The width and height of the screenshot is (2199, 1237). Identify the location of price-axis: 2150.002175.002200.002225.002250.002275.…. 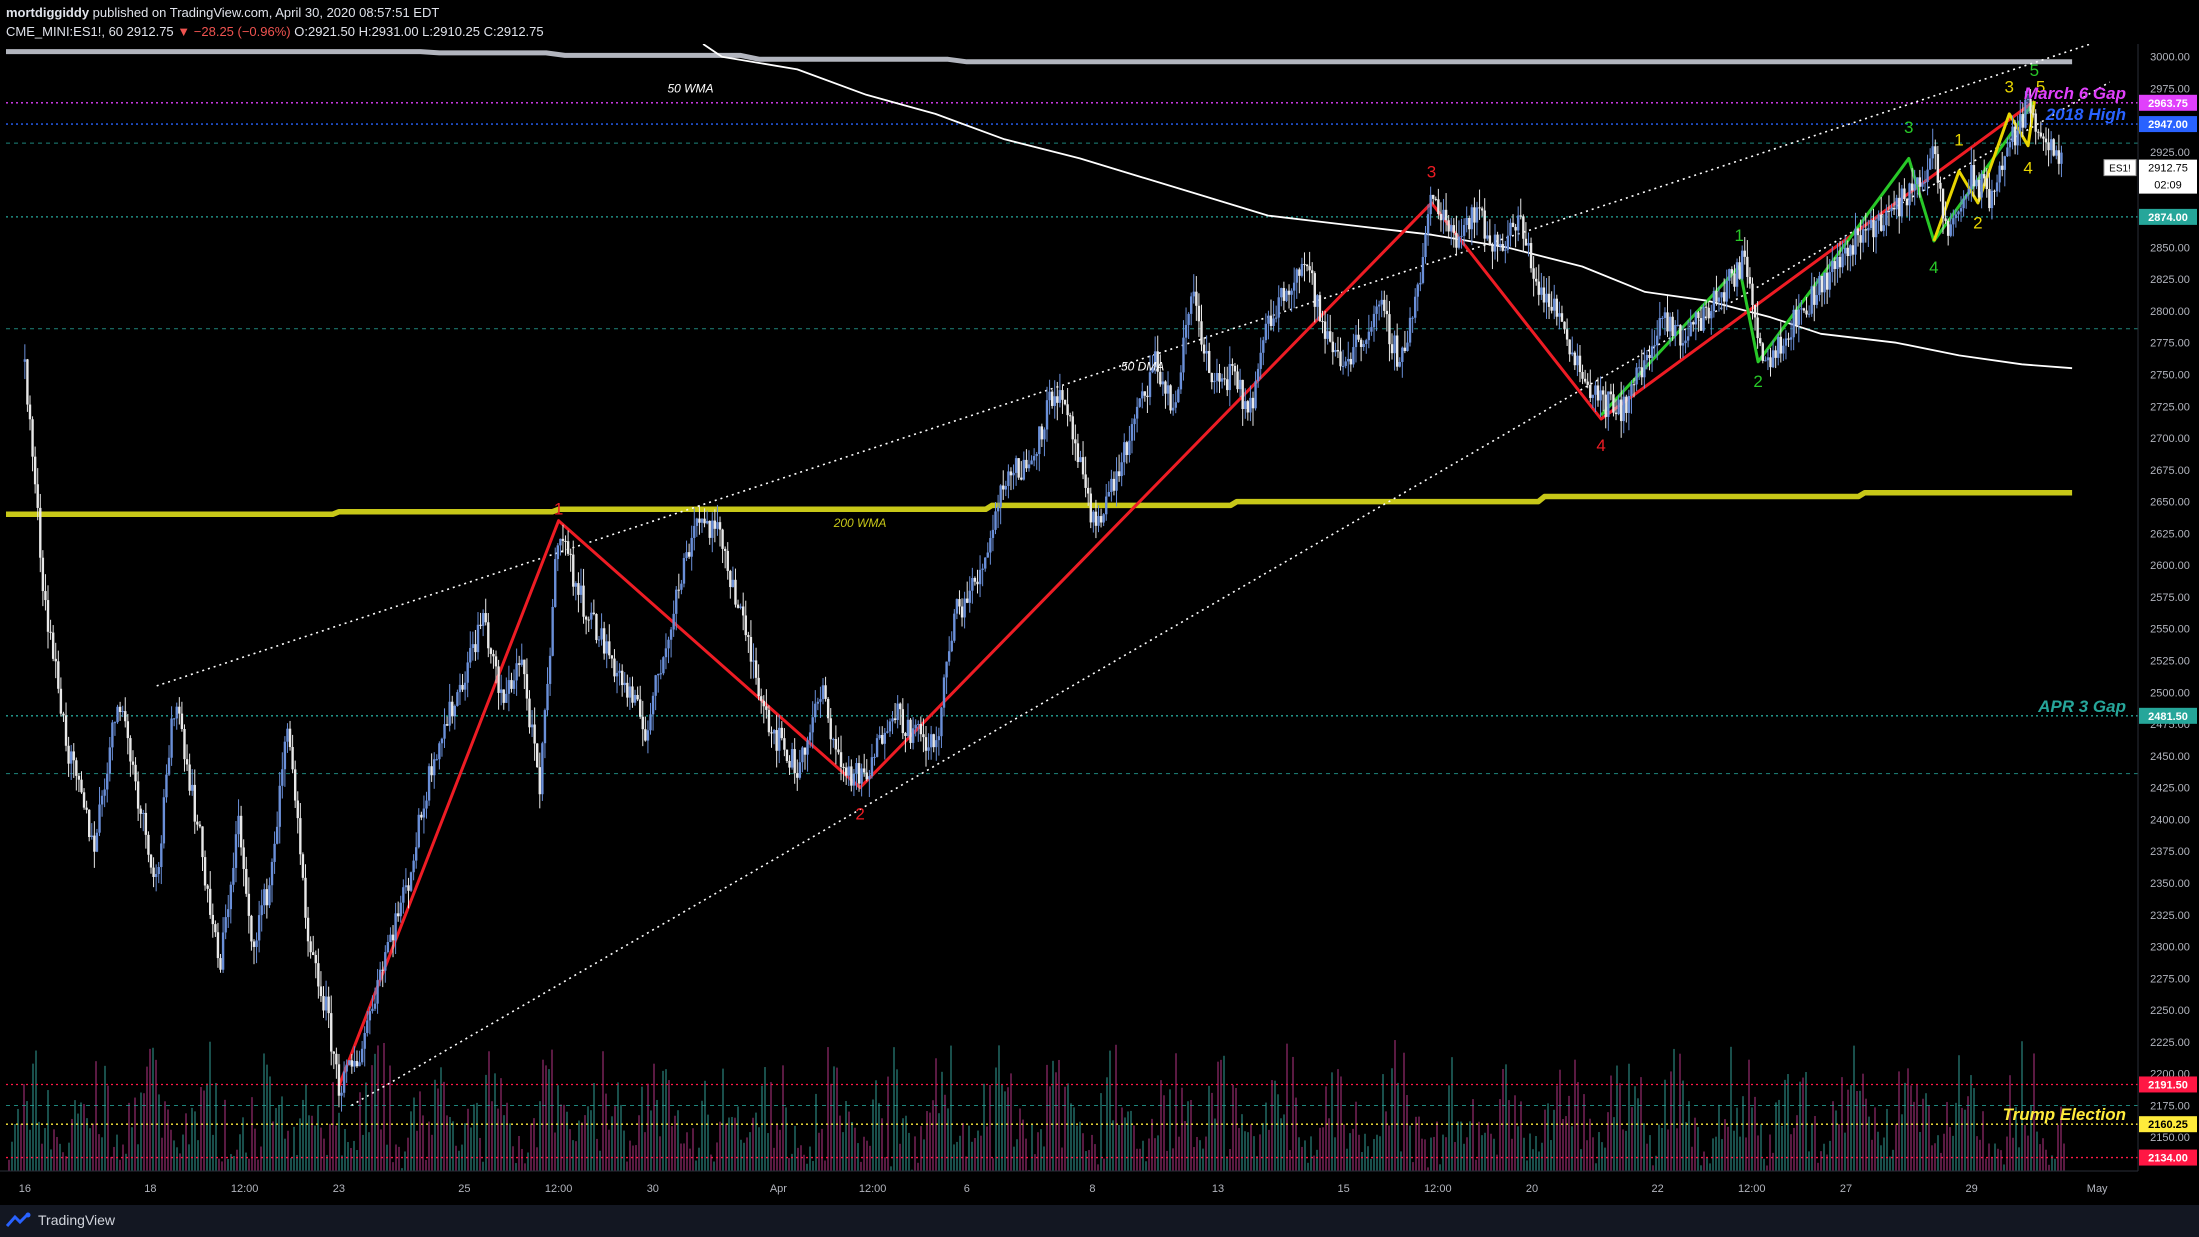
(2151, 624).